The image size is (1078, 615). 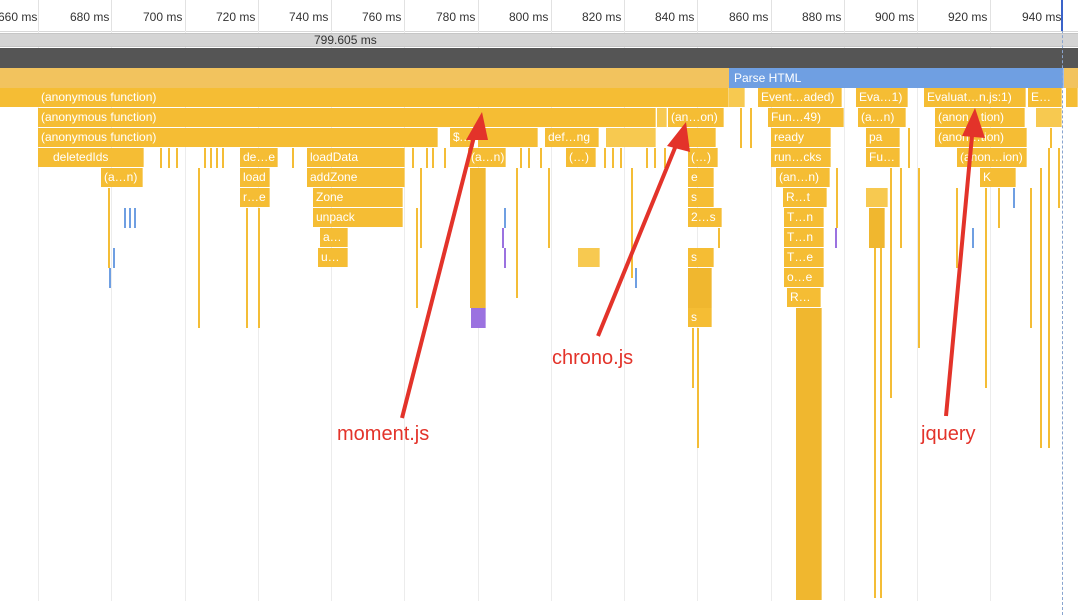 What do you see at coordinates (91, 157) in the screenshot?
I see `flame-block: deletedIds` at bounding box center [91, 157].